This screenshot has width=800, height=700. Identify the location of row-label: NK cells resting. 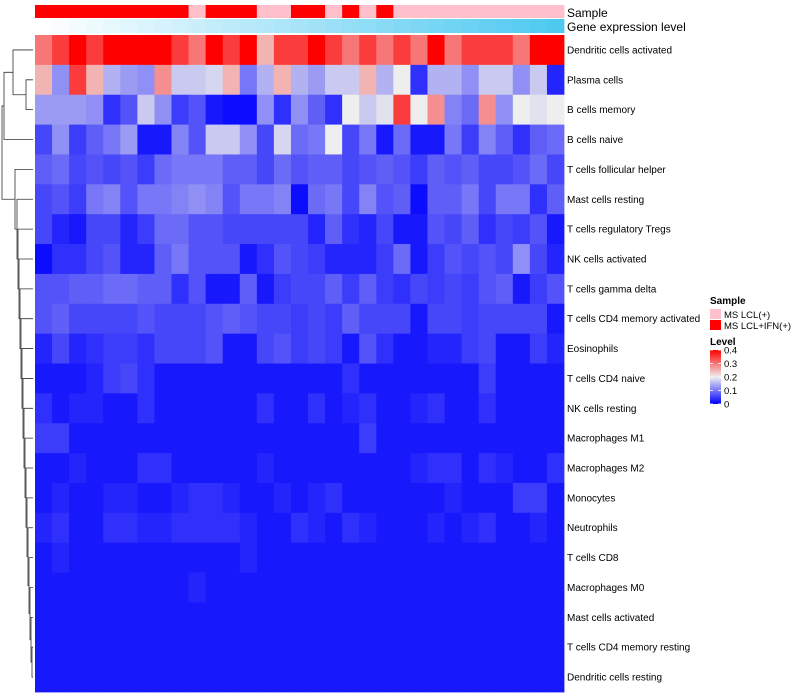
(601, 409).